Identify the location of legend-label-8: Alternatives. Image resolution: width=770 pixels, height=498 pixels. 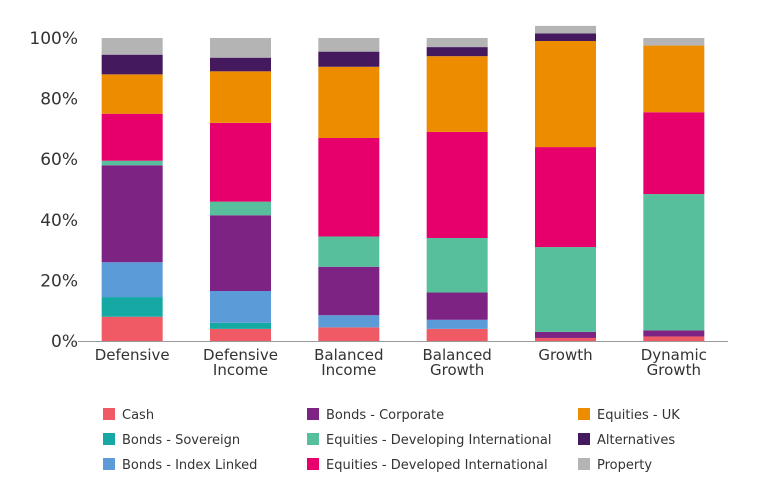
(636, 440).